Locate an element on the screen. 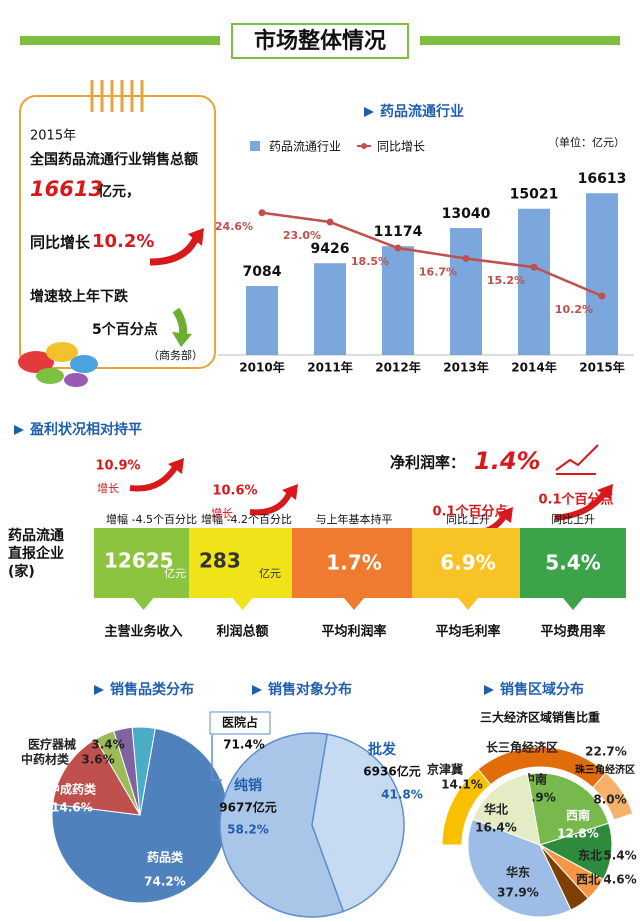  trend-icon is located at coordinates (577, 459).